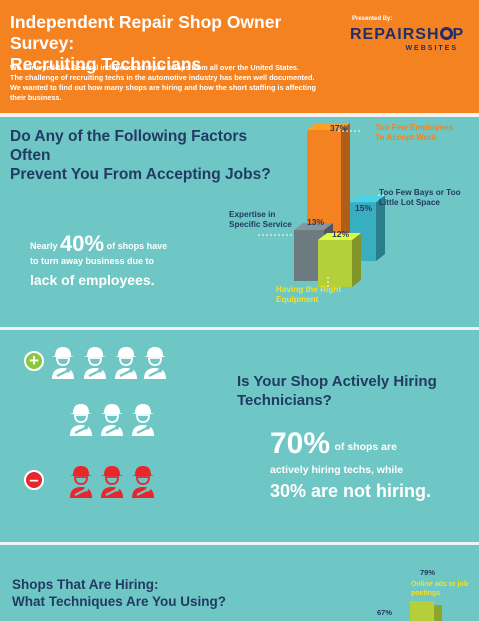  What do you see at coordinates (335, 263) in the screenshot?
I see `factor-bar-front` at bounding box center [335, 263].